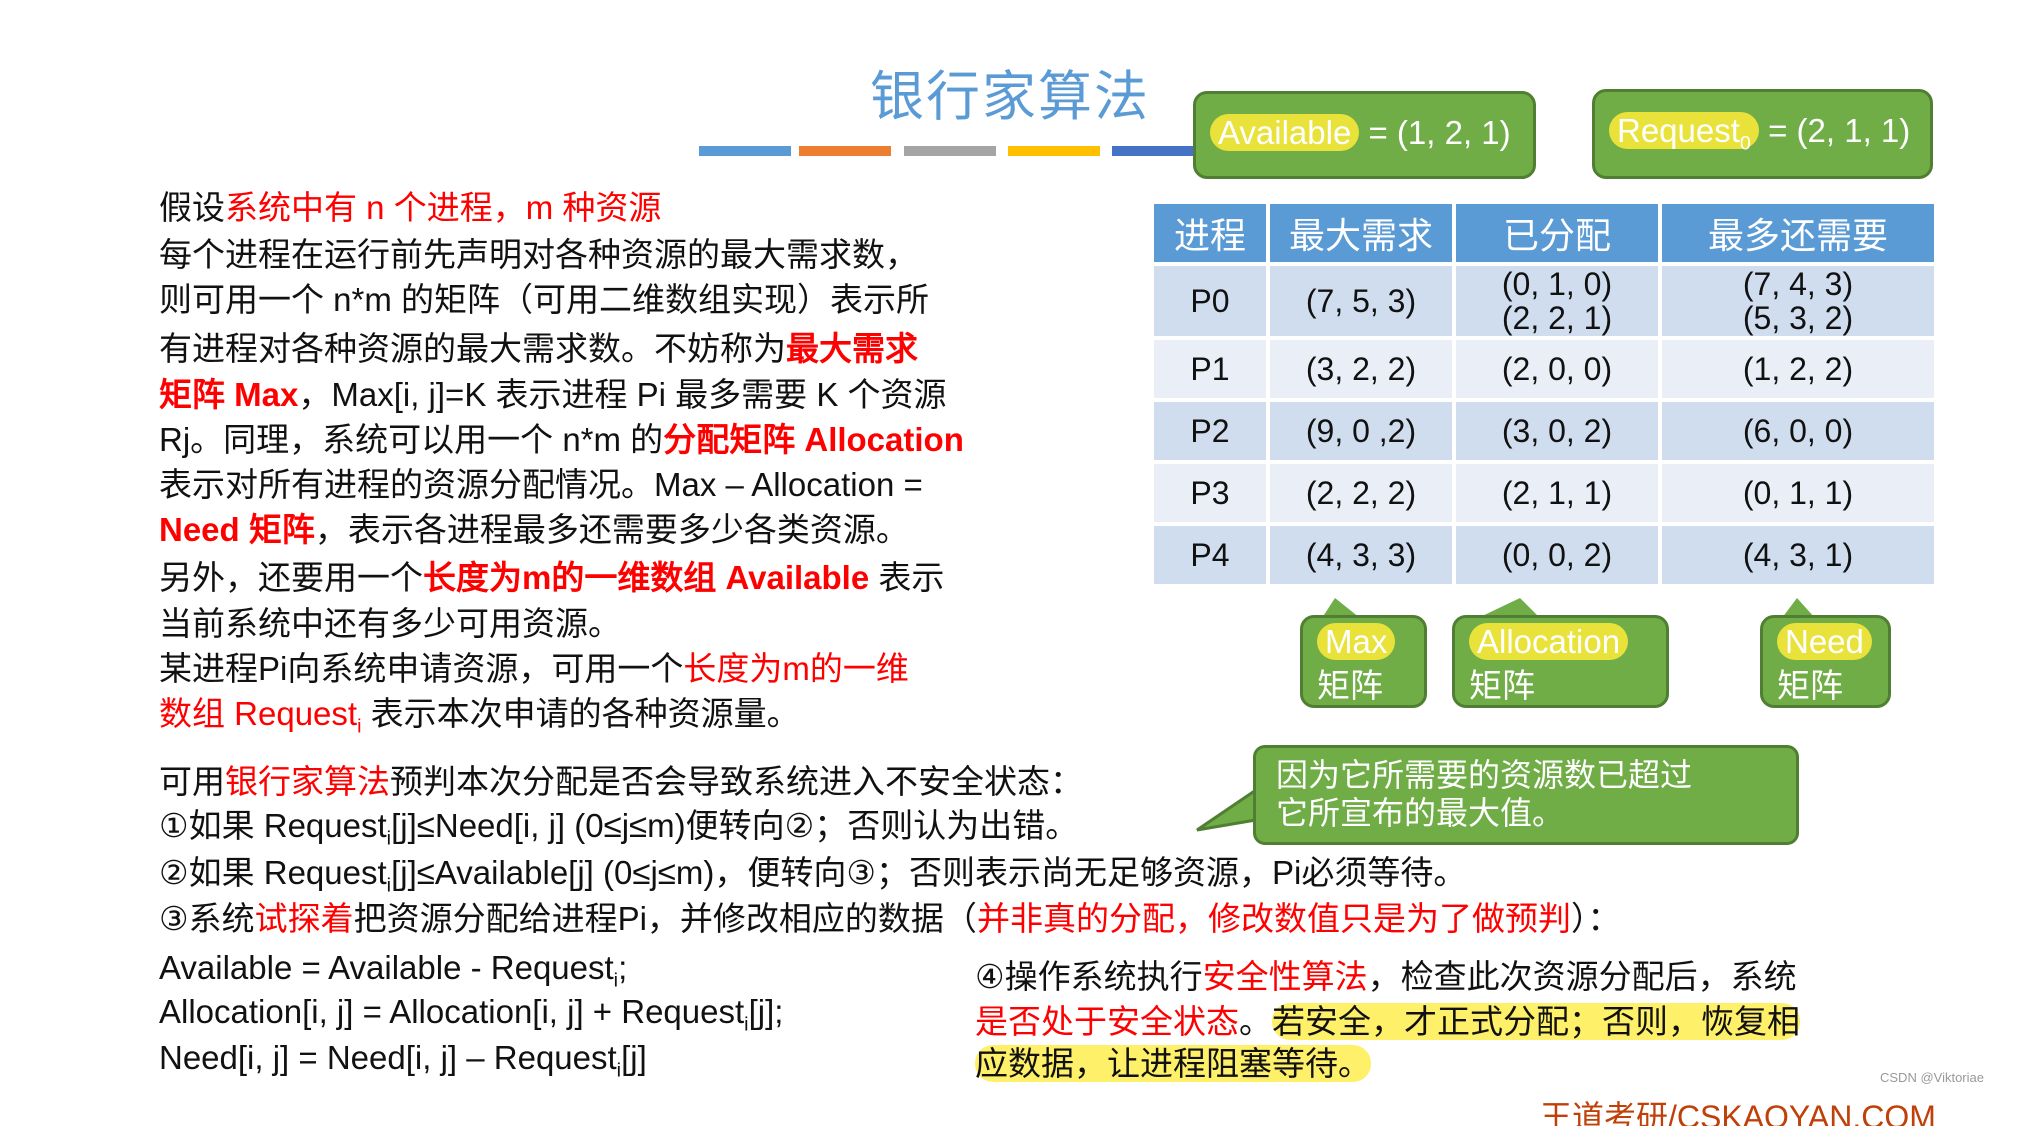 Image resolution: width=2018 pixels, height=1126 pixels. What do you see at coordinates (1798, 318) in the screenshot?
I see `cell-overlay-value: (5, 3, 2)` at bounding box center [1798, 318].